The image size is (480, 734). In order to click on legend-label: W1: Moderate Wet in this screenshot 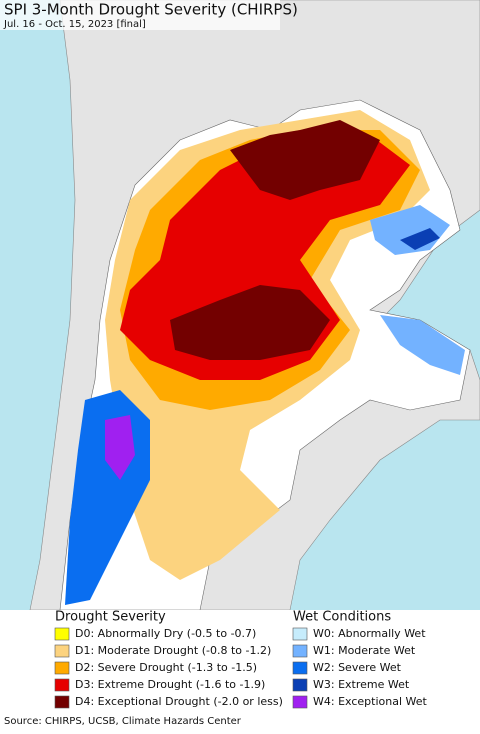, I will do `click(364, 650)`.